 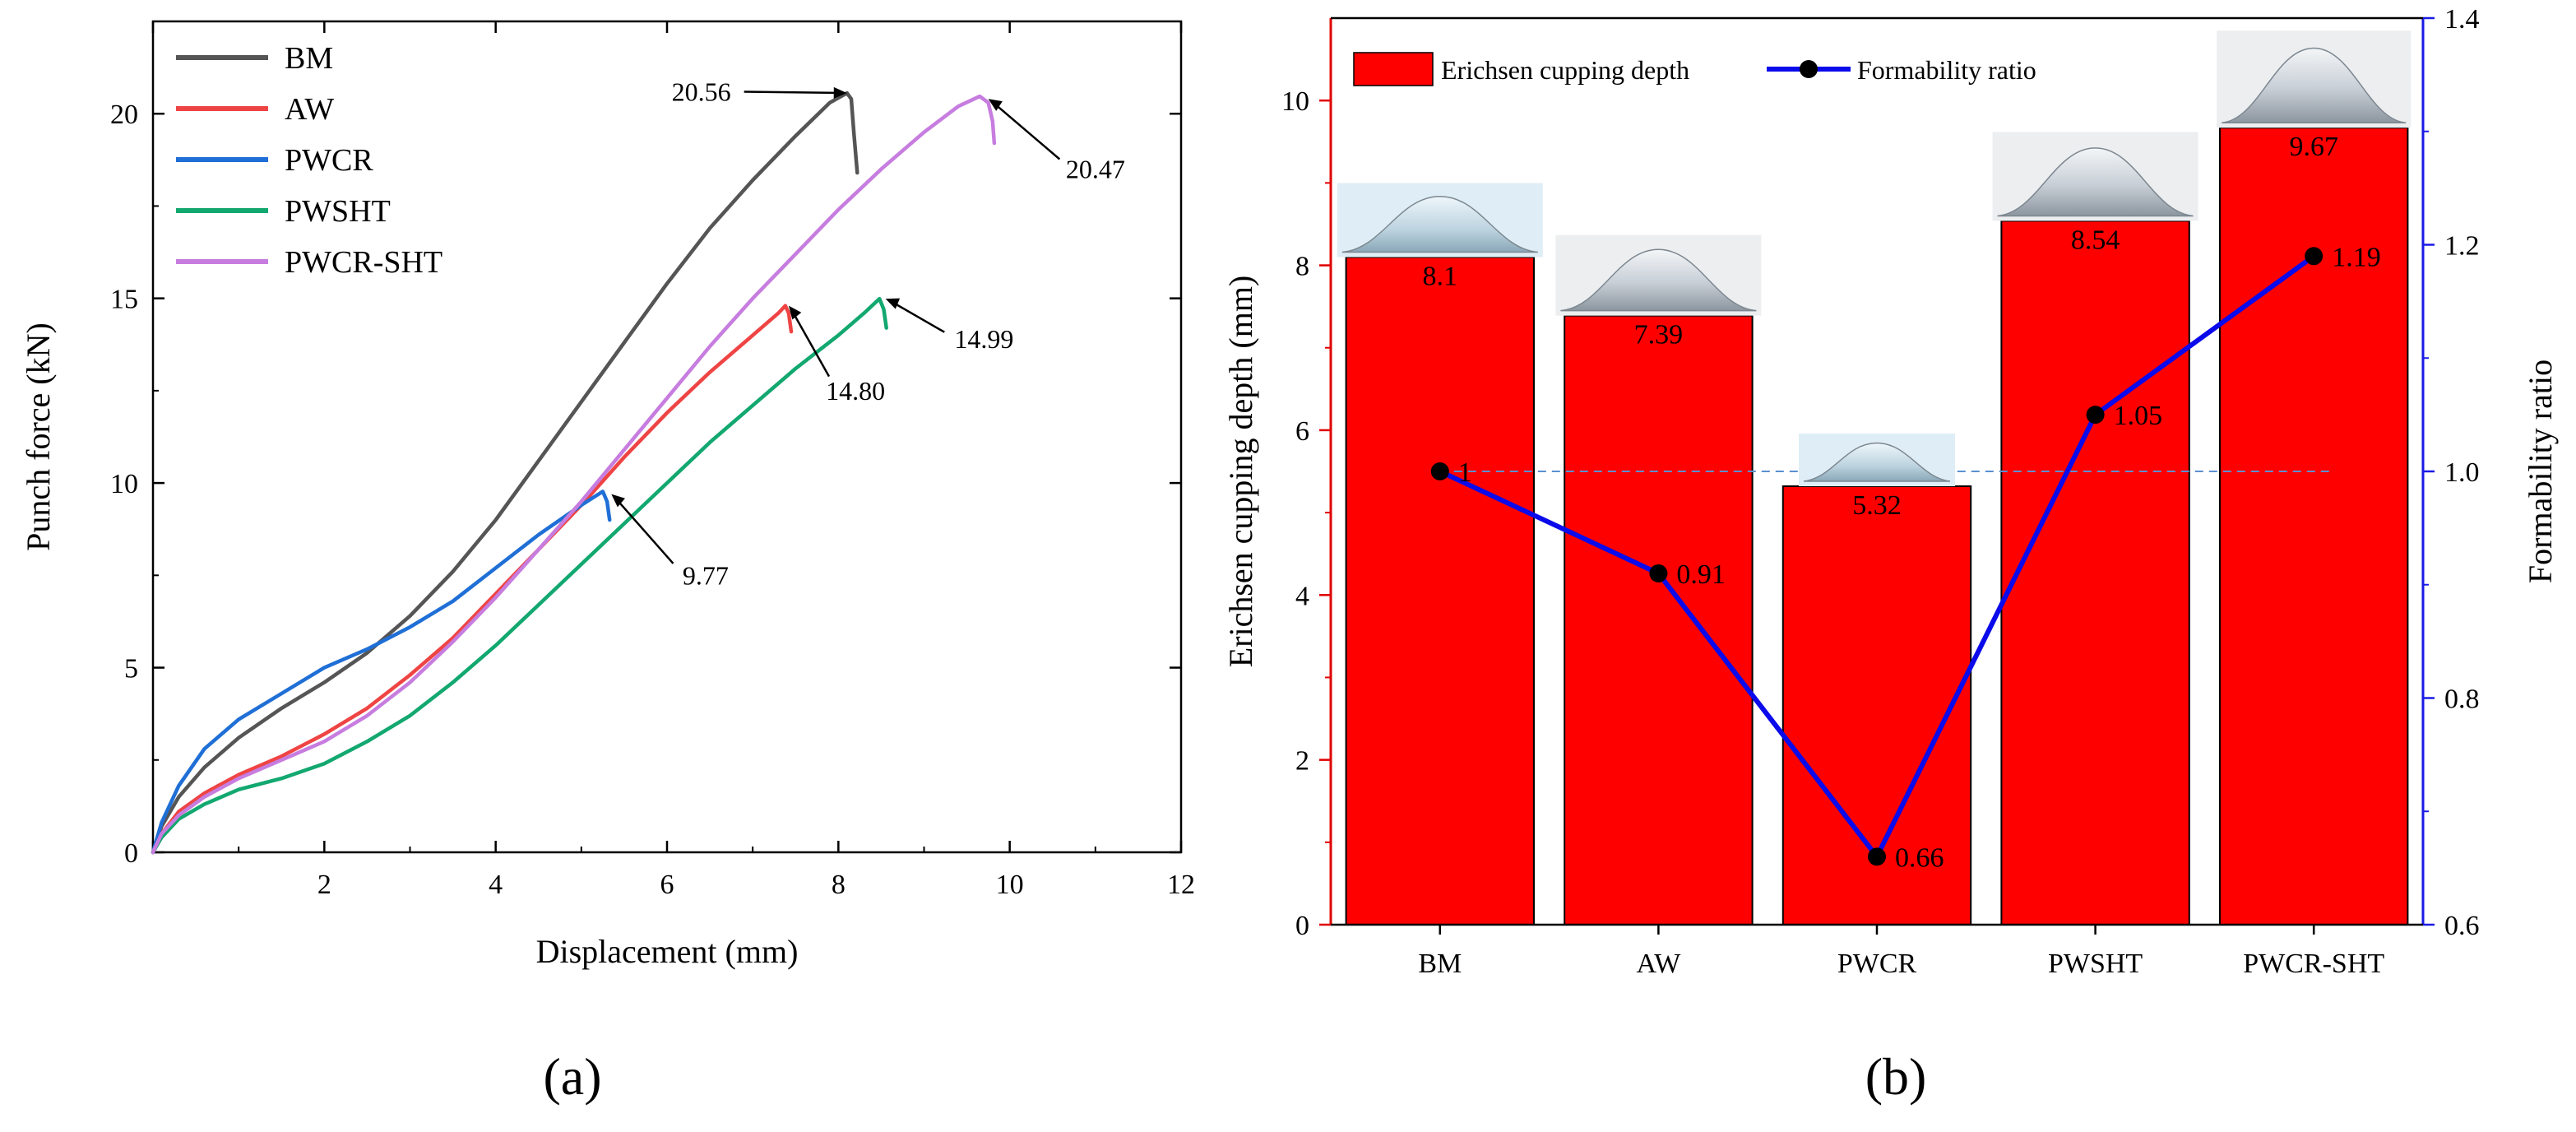 I want to click on ratio-point-label: 1, so click(x=1465, y=472).